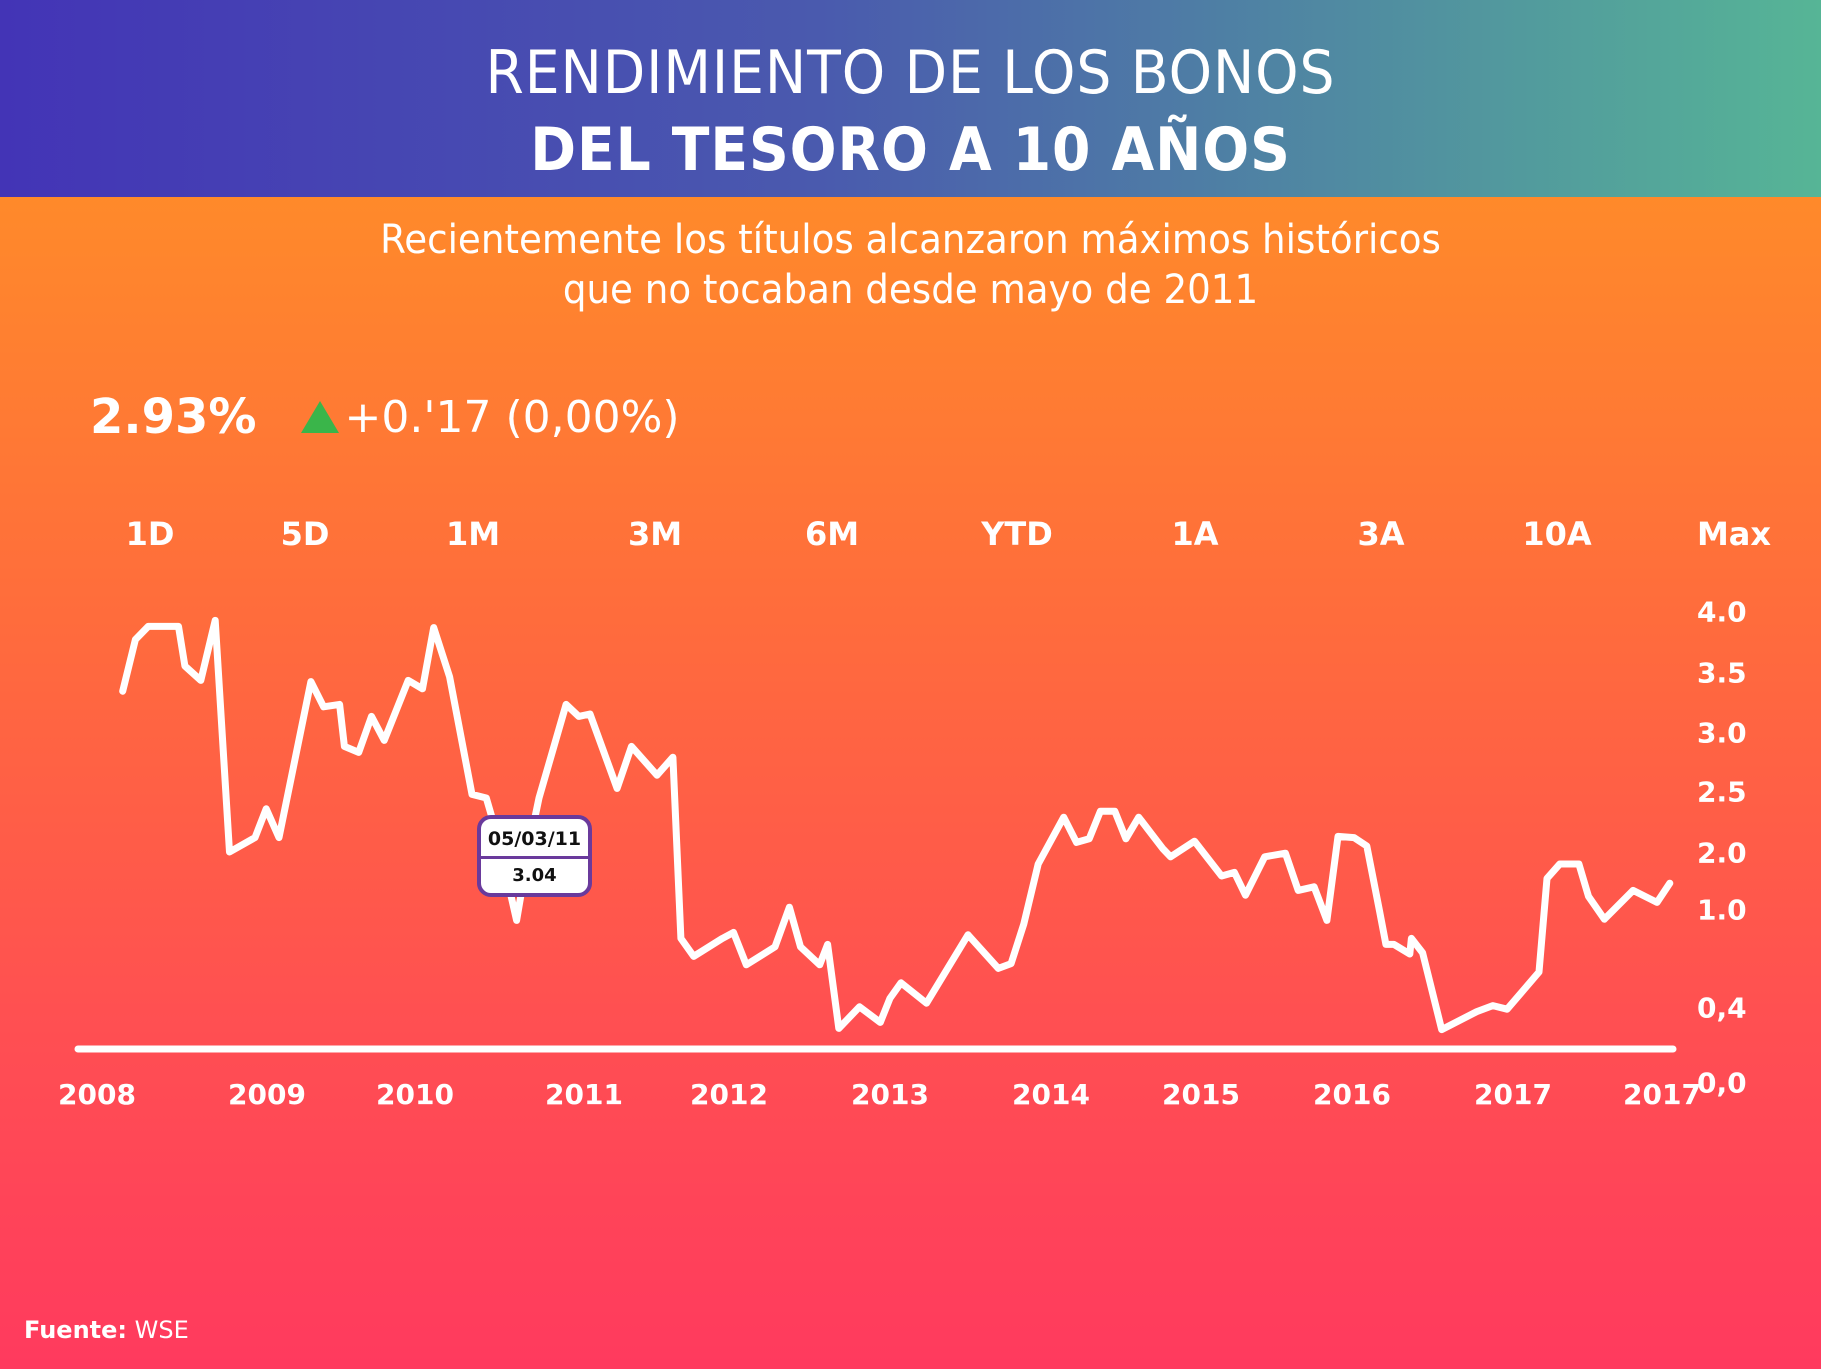 This screenshot has width=1821, height=1369. I want to click on subtitle-line-2: que no tocaban desde mayo de 2011, so click(910, 290).